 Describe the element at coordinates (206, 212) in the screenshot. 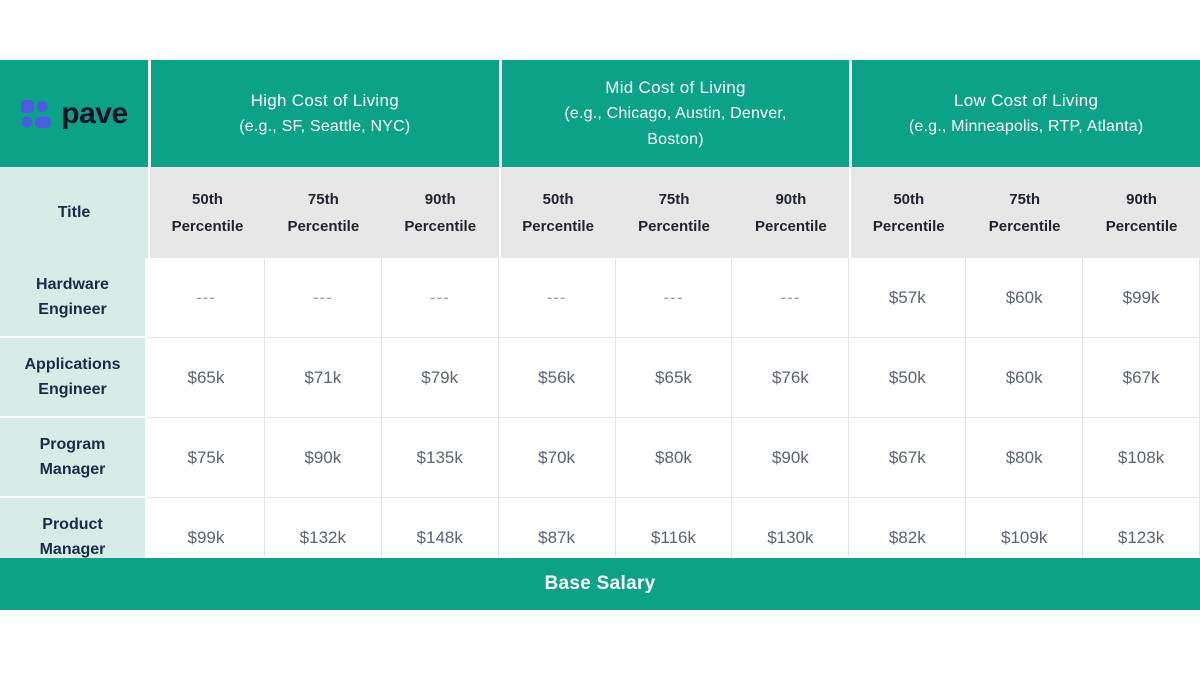

I see `percentile-header-high-50th: 50th Percentile` at that location.